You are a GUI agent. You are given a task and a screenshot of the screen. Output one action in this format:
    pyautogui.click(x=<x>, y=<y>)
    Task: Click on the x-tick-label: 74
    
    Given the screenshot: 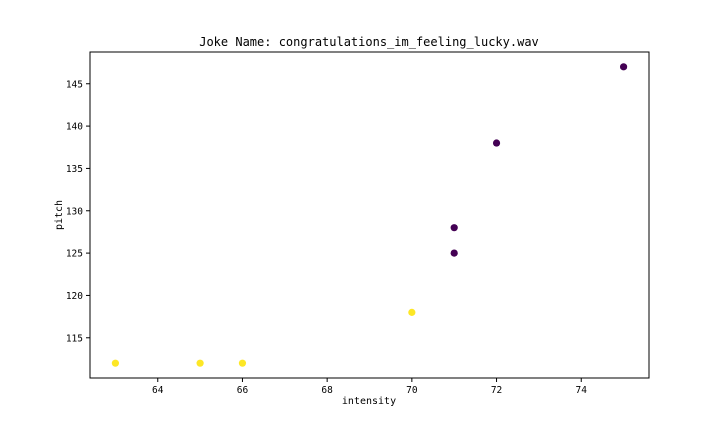 What is the action you would take?
    pyautogui.click(x=582, y=390)
    